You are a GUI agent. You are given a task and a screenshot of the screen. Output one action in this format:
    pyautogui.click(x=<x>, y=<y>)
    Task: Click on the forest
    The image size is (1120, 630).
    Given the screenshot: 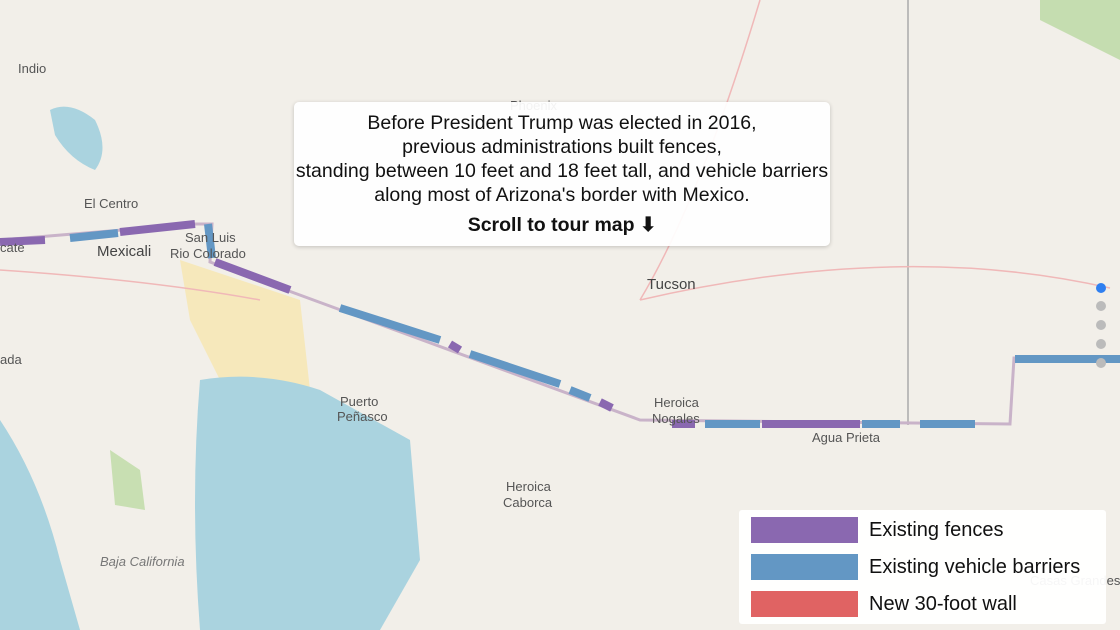 What is the action you would take?
    pyautogui.click(x=1080, y=30)
    